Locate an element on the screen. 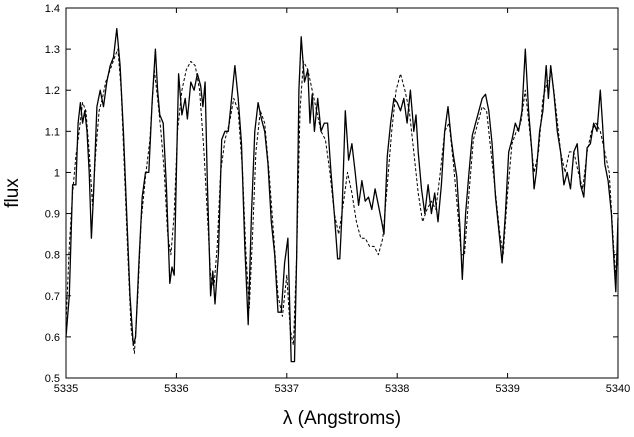 The image size is (634, 437). x-axis-title: λ (Angstroms) is located at coordinates (342, 418).